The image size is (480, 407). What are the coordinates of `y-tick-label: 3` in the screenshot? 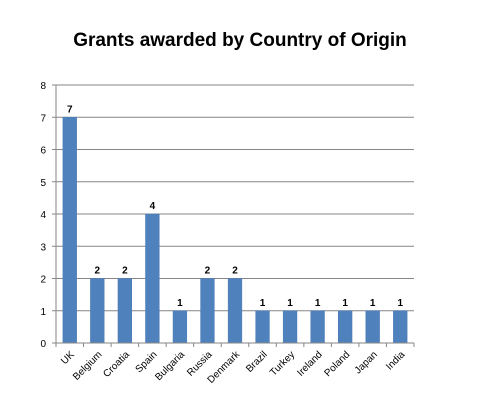 It's located at (43, 247).